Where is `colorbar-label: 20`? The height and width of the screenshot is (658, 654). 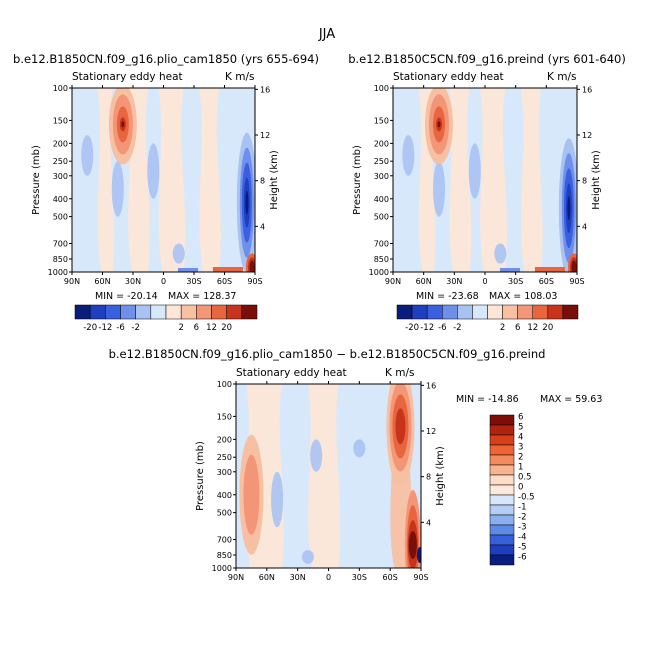 colorbar-label: 20 is located at coordinates (226, 328).